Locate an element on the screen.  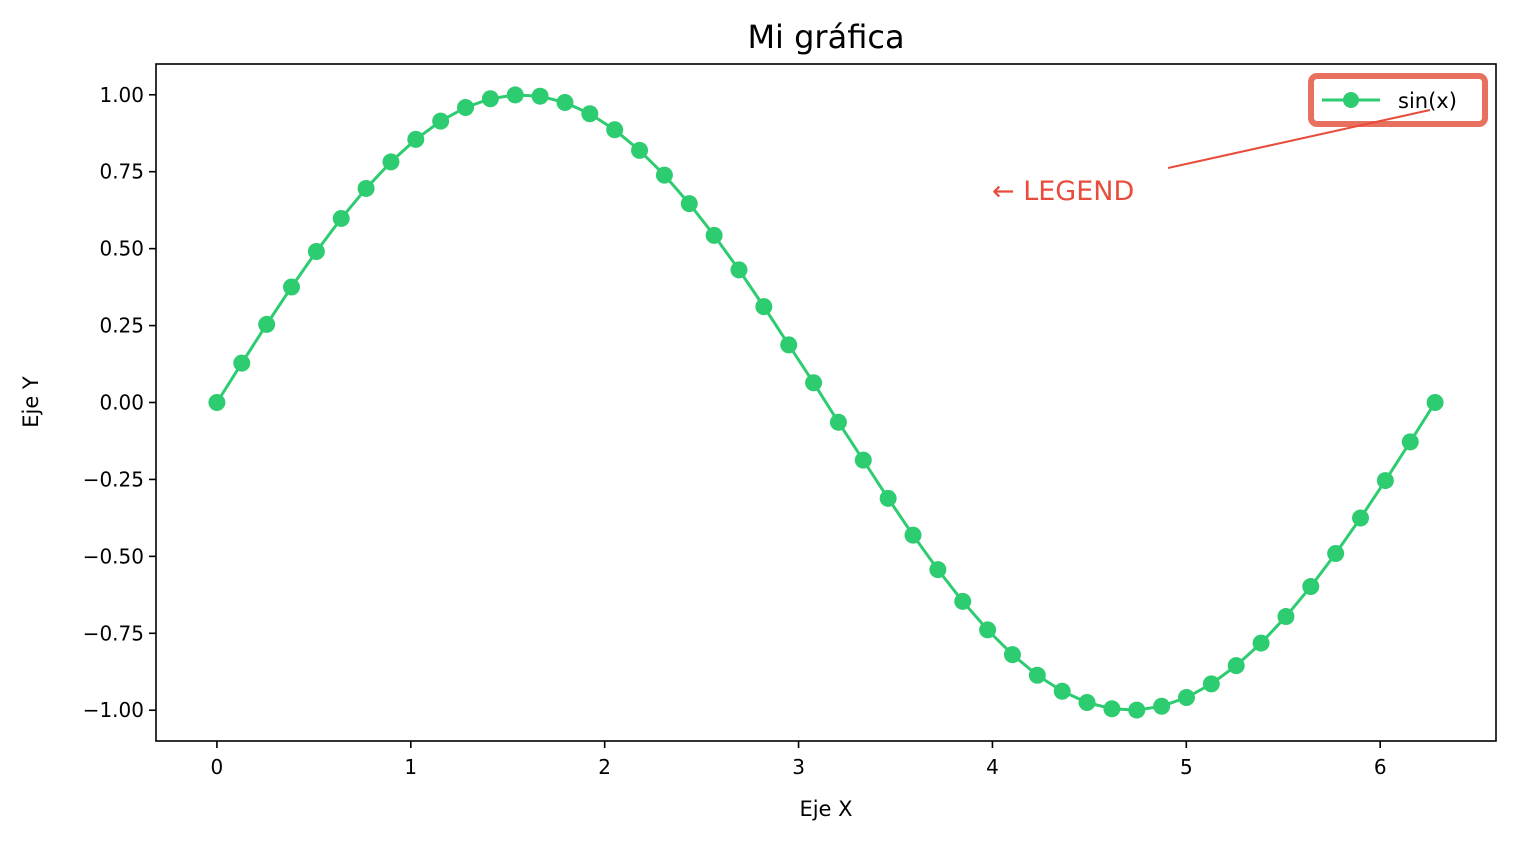
y-tick-label: 0.00 is located at coordinates (121, 403).